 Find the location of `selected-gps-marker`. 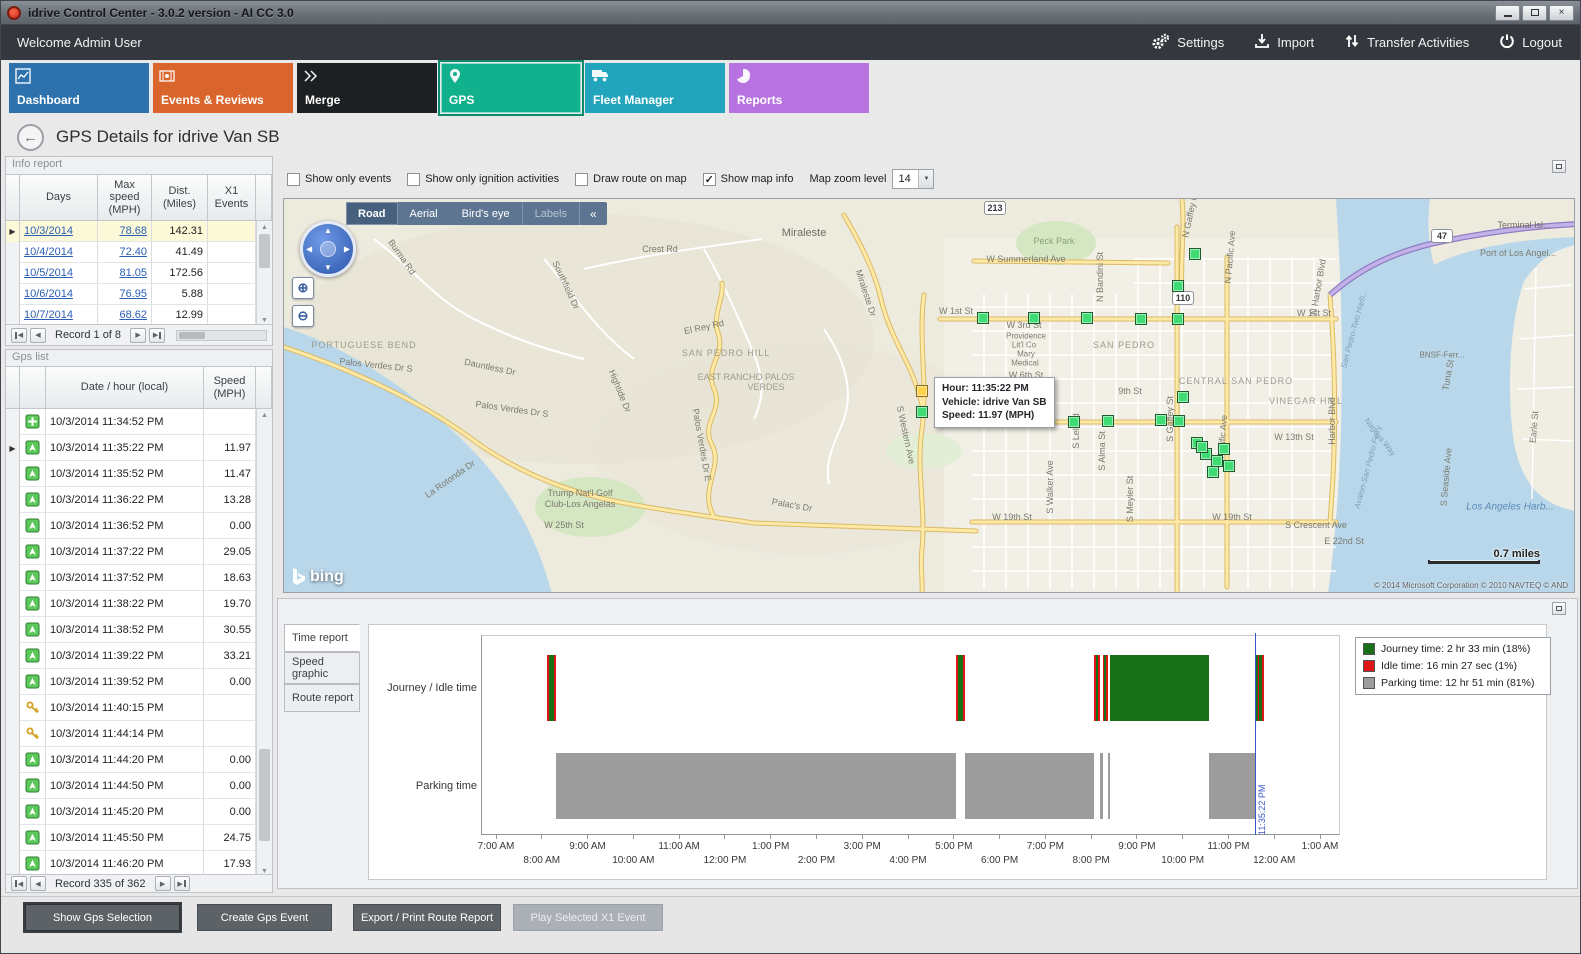

selected-gps-marker is located at coordinates (922, 391).